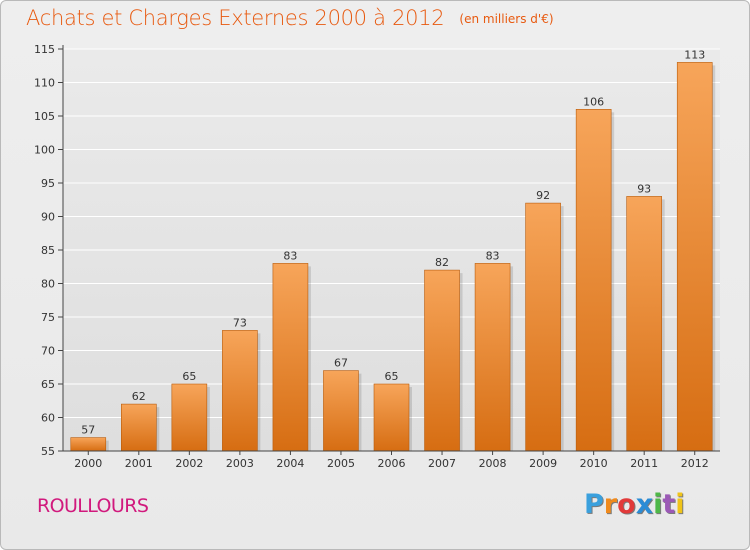 This screenshot has height=550, width=750. Describe the element at coordinates (48, 284) in the screenshot. I see `y-tick-label: 80` at that location.